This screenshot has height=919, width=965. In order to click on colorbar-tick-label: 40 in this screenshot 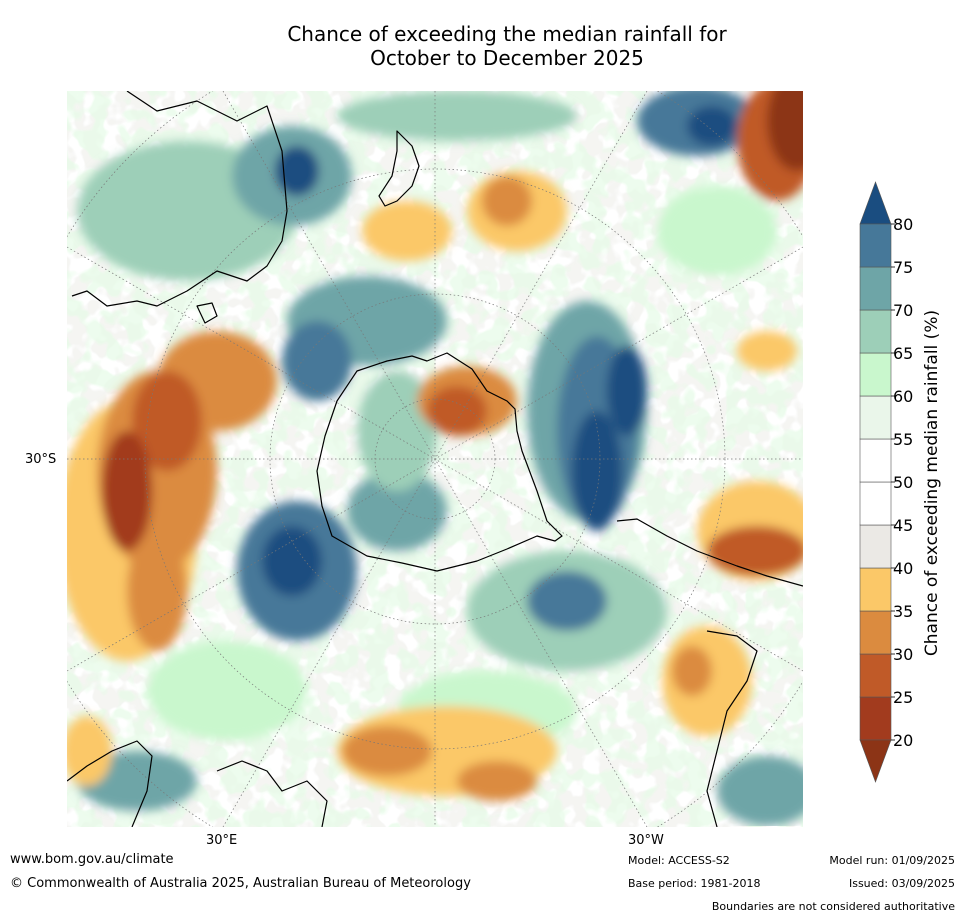, I will do `click(903, 568)`.